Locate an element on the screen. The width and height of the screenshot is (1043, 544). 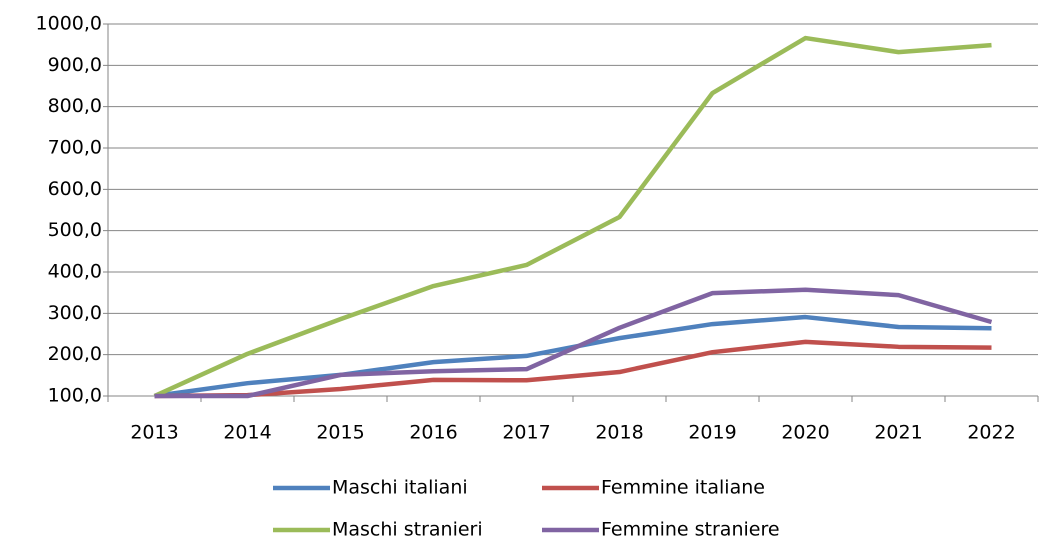
x-tick-label: 2017 is located at coordinates (526, 433).